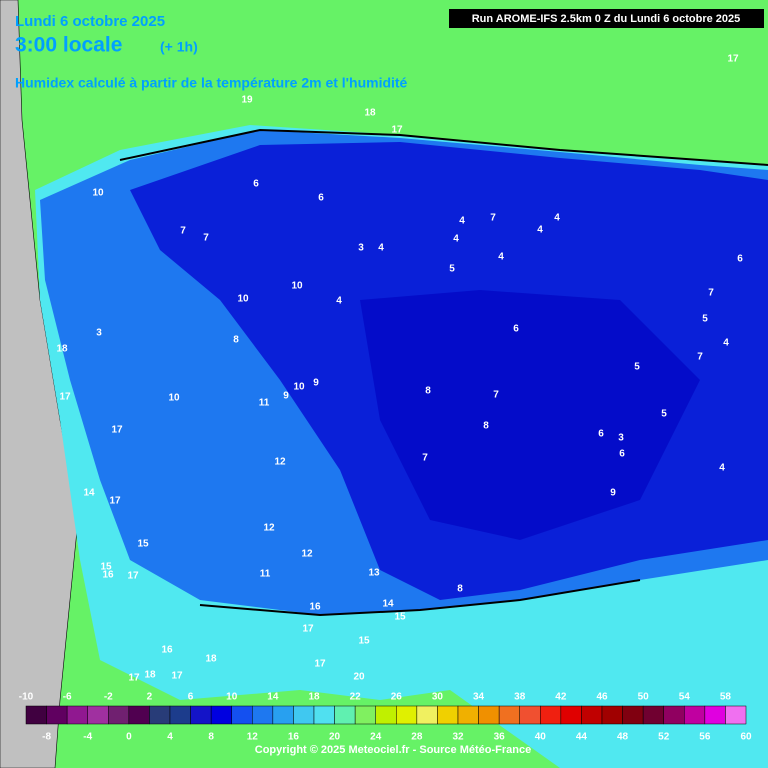 Image resolution: width=768 pixels, height=768 pixels. What do you see at coordinates (479, 697) in the screenshot?
I see `colorbar-tick-label: 34` at bounding box center [479, 697].